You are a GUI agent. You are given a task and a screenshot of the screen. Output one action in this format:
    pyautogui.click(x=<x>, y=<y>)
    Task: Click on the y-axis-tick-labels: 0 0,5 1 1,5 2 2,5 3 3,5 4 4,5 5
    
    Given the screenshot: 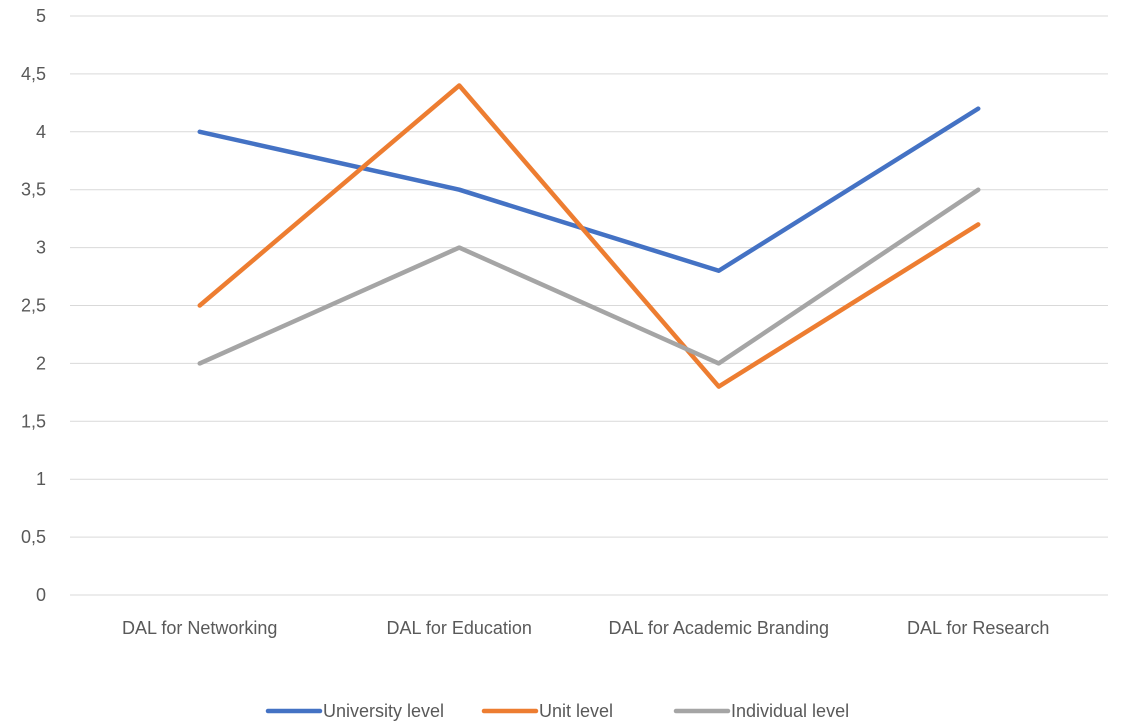 What is the action you would take?
    pyautogui.click(x=33, y=305)
    